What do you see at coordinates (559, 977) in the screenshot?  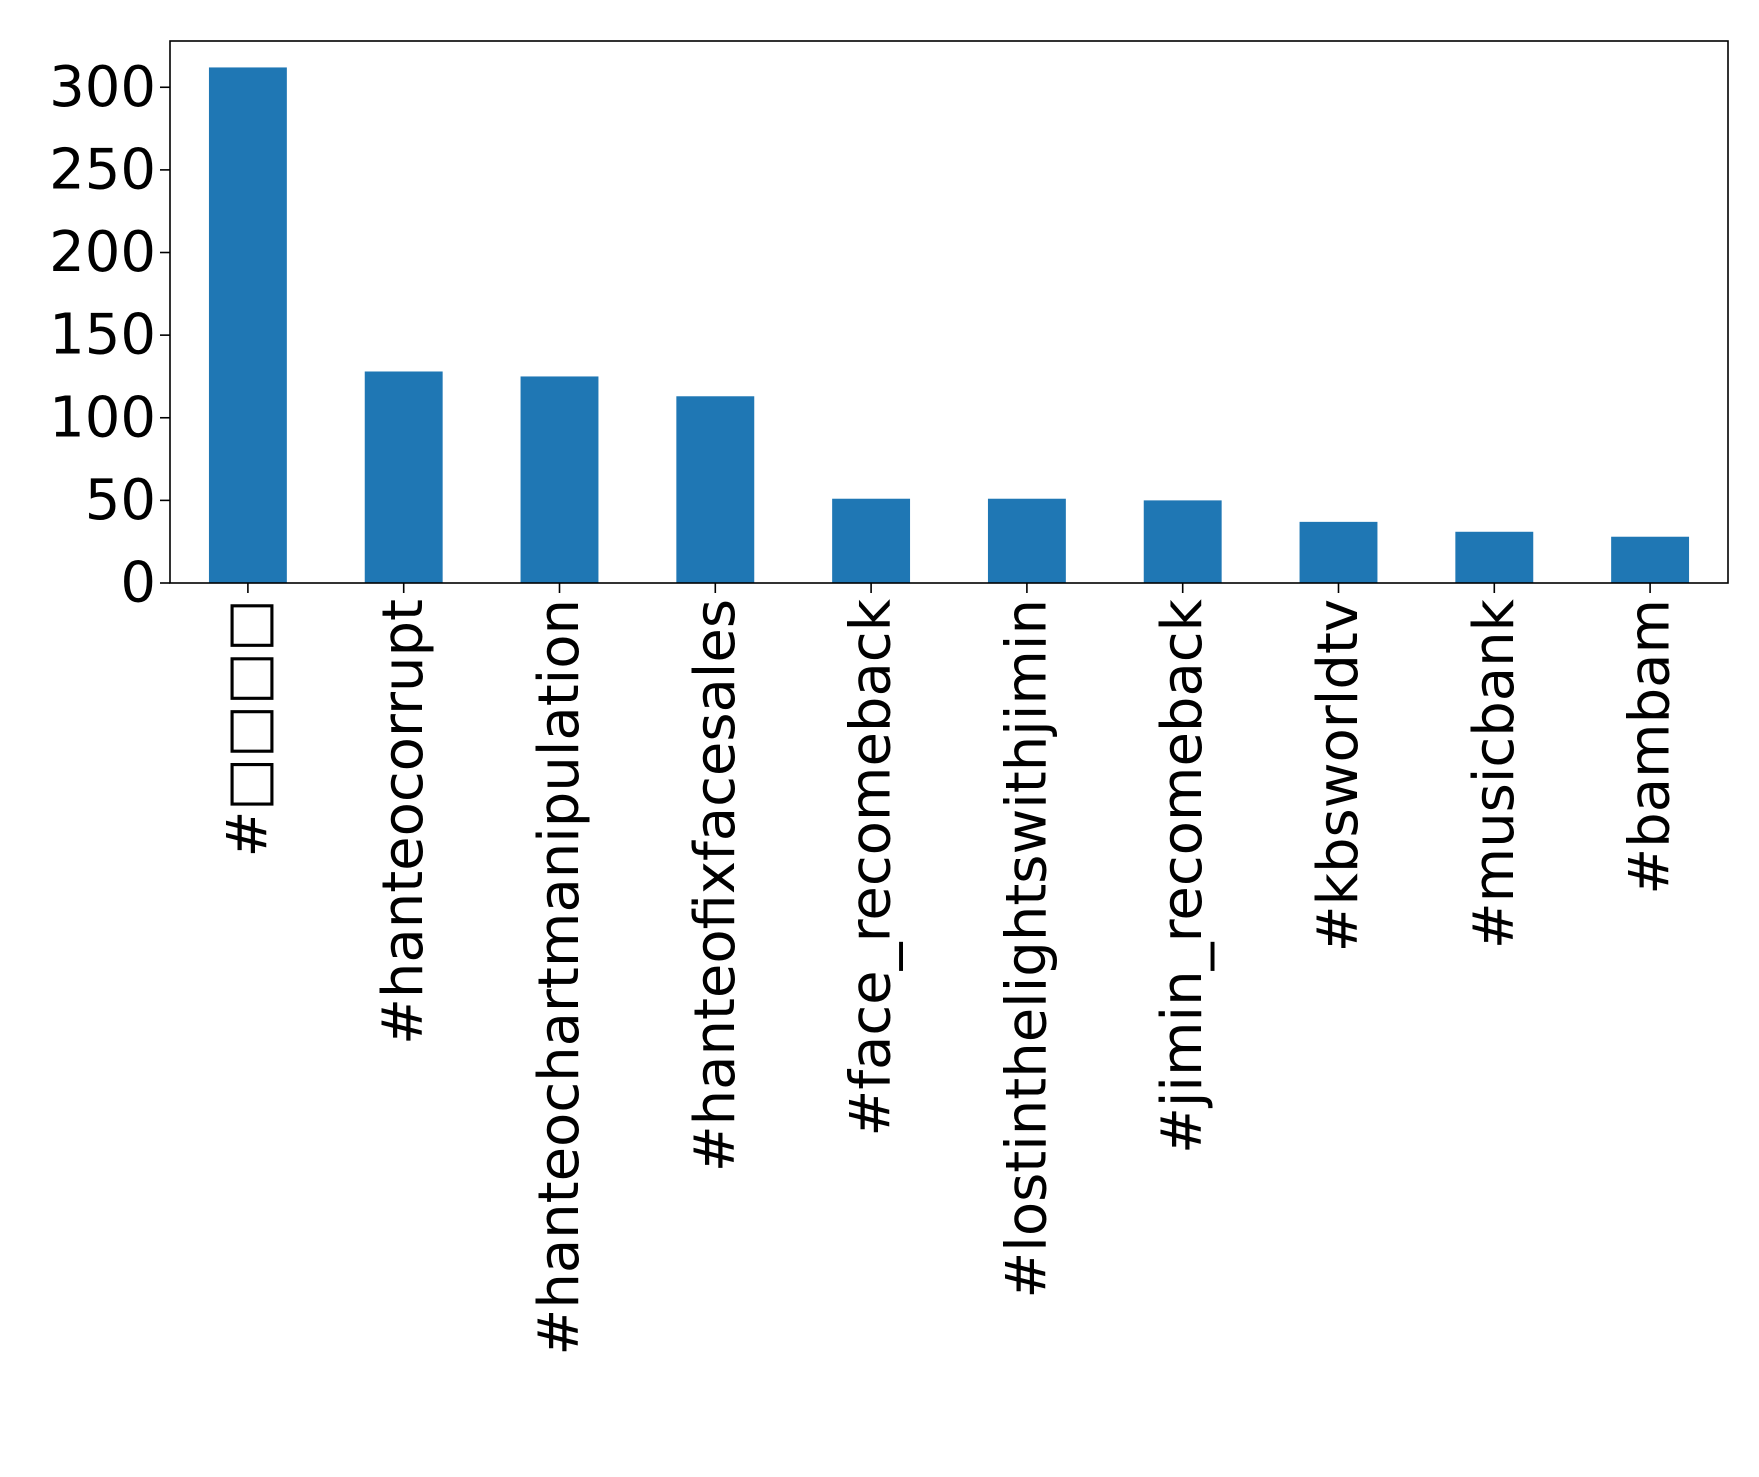 I see `x-tick-label: #hanteochartmanipulation` at bounding box center [559, 977].